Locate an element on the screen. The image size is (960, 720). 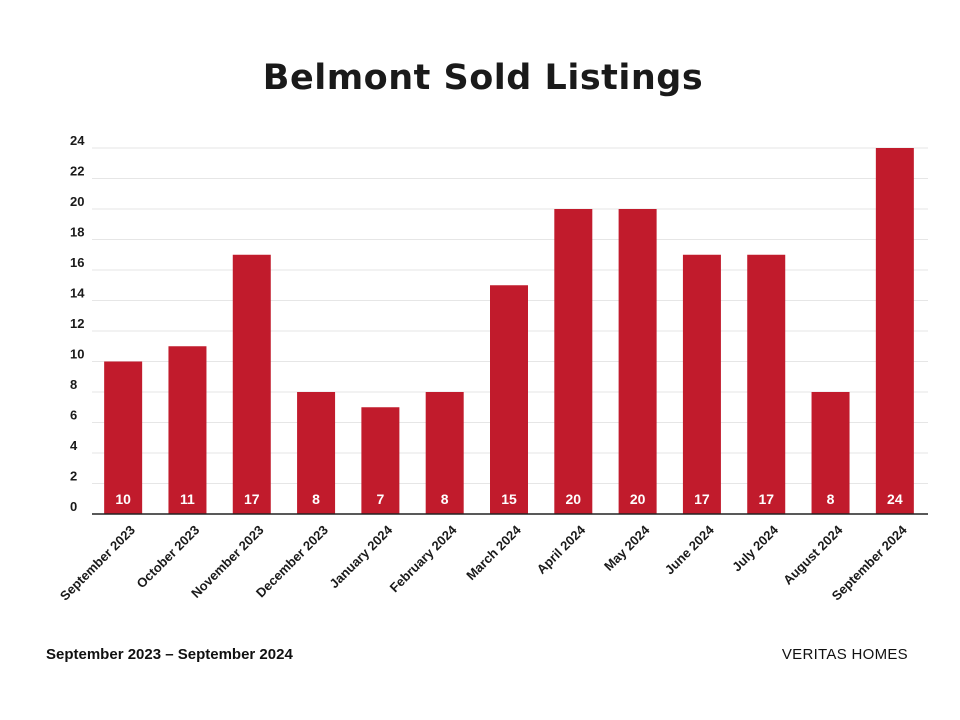
x-tick-label: February 2024 is located at coordinates (423, 558).